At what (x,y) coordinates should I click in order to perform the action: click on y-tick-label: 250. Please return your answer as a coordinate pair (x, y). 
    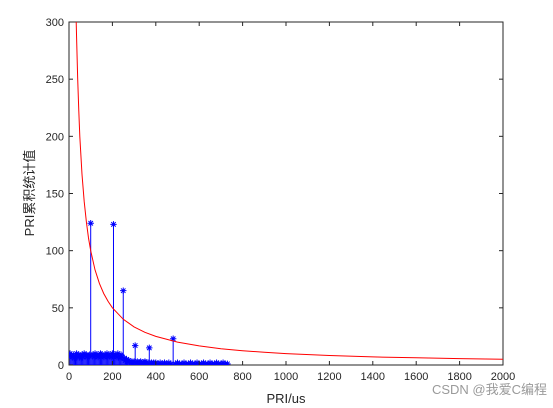
    Looking at the image, I should click on (55, 80).